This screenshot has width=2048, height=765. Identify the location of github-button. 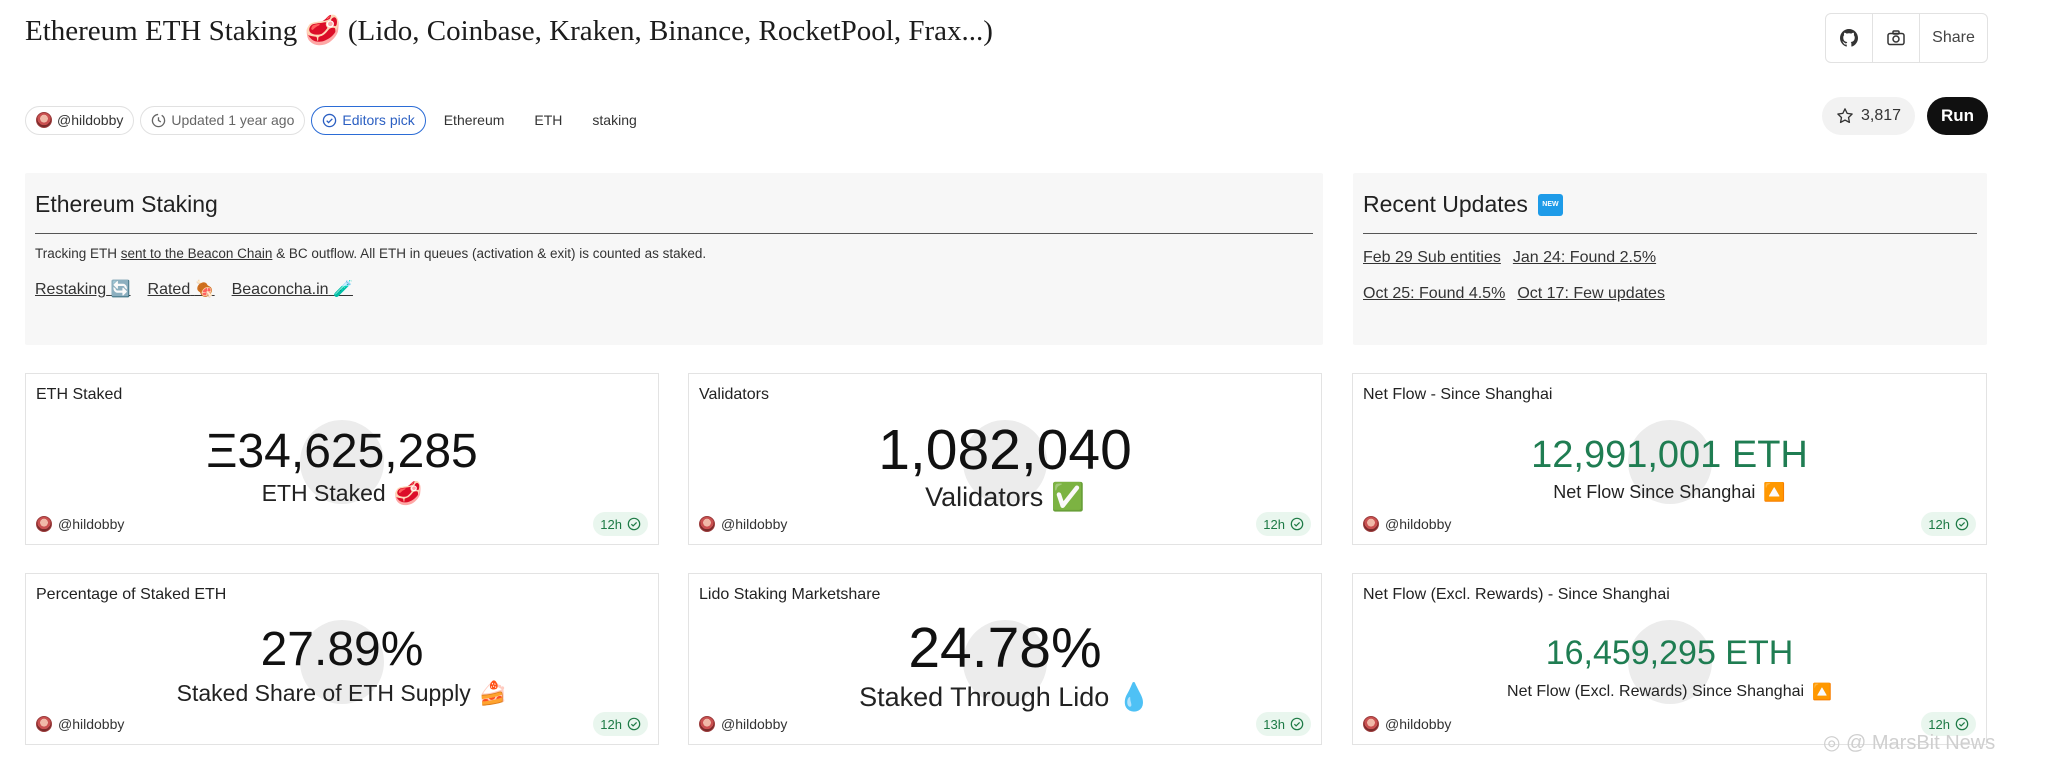
(1849, 38).